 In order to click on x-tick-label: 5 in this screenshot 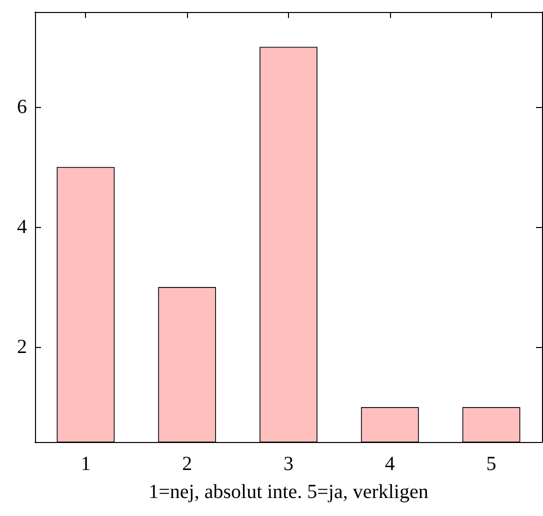, I will do `click(491, 464)`.